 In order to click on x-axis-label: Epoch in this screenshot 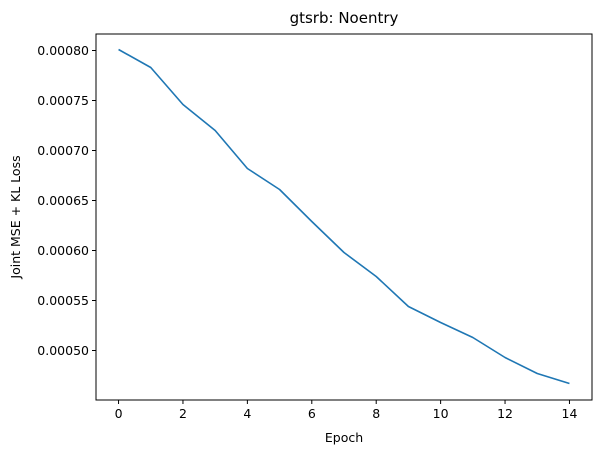, I will do `click(344, 437)`.